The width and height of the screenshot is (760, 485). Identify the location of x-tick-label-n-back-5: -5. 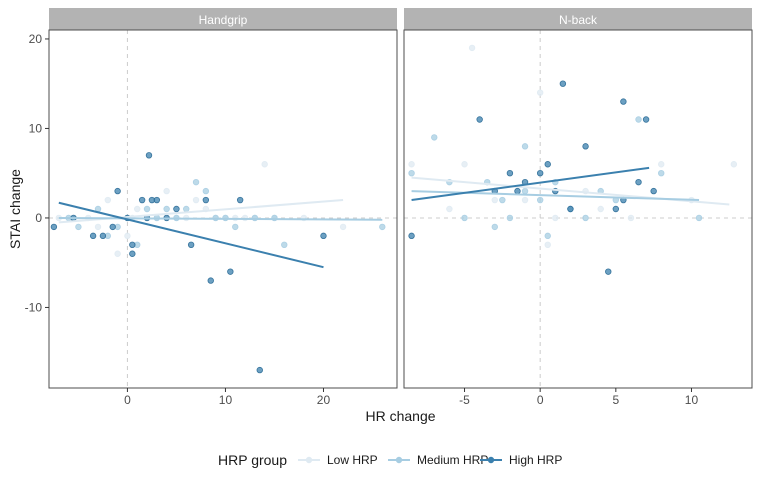
(464, 400).